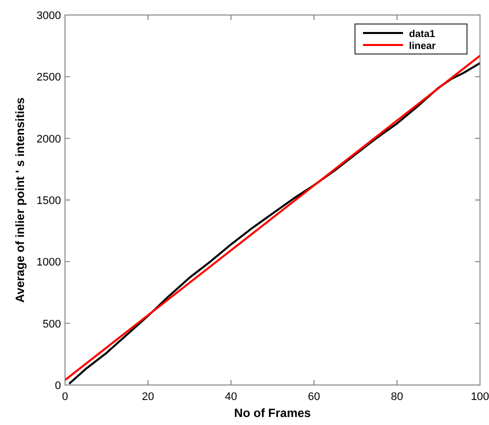 This screenshot has height=425, width=489. Describe the element at coordinates (479, 397) in the screenshot. I see `x-tick-label: 100` at that location.